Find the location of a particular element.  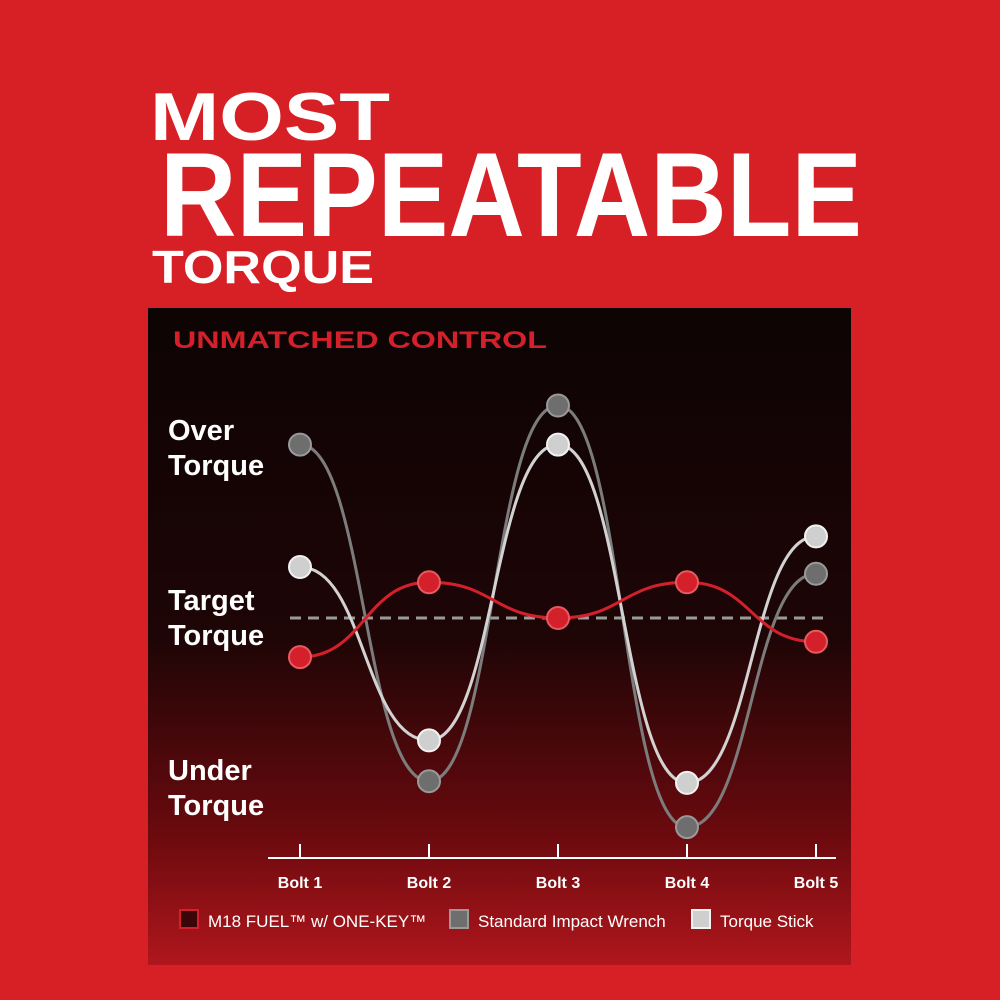

legend-label: Standard Impact Wrench is located at coordinates (572, 921).